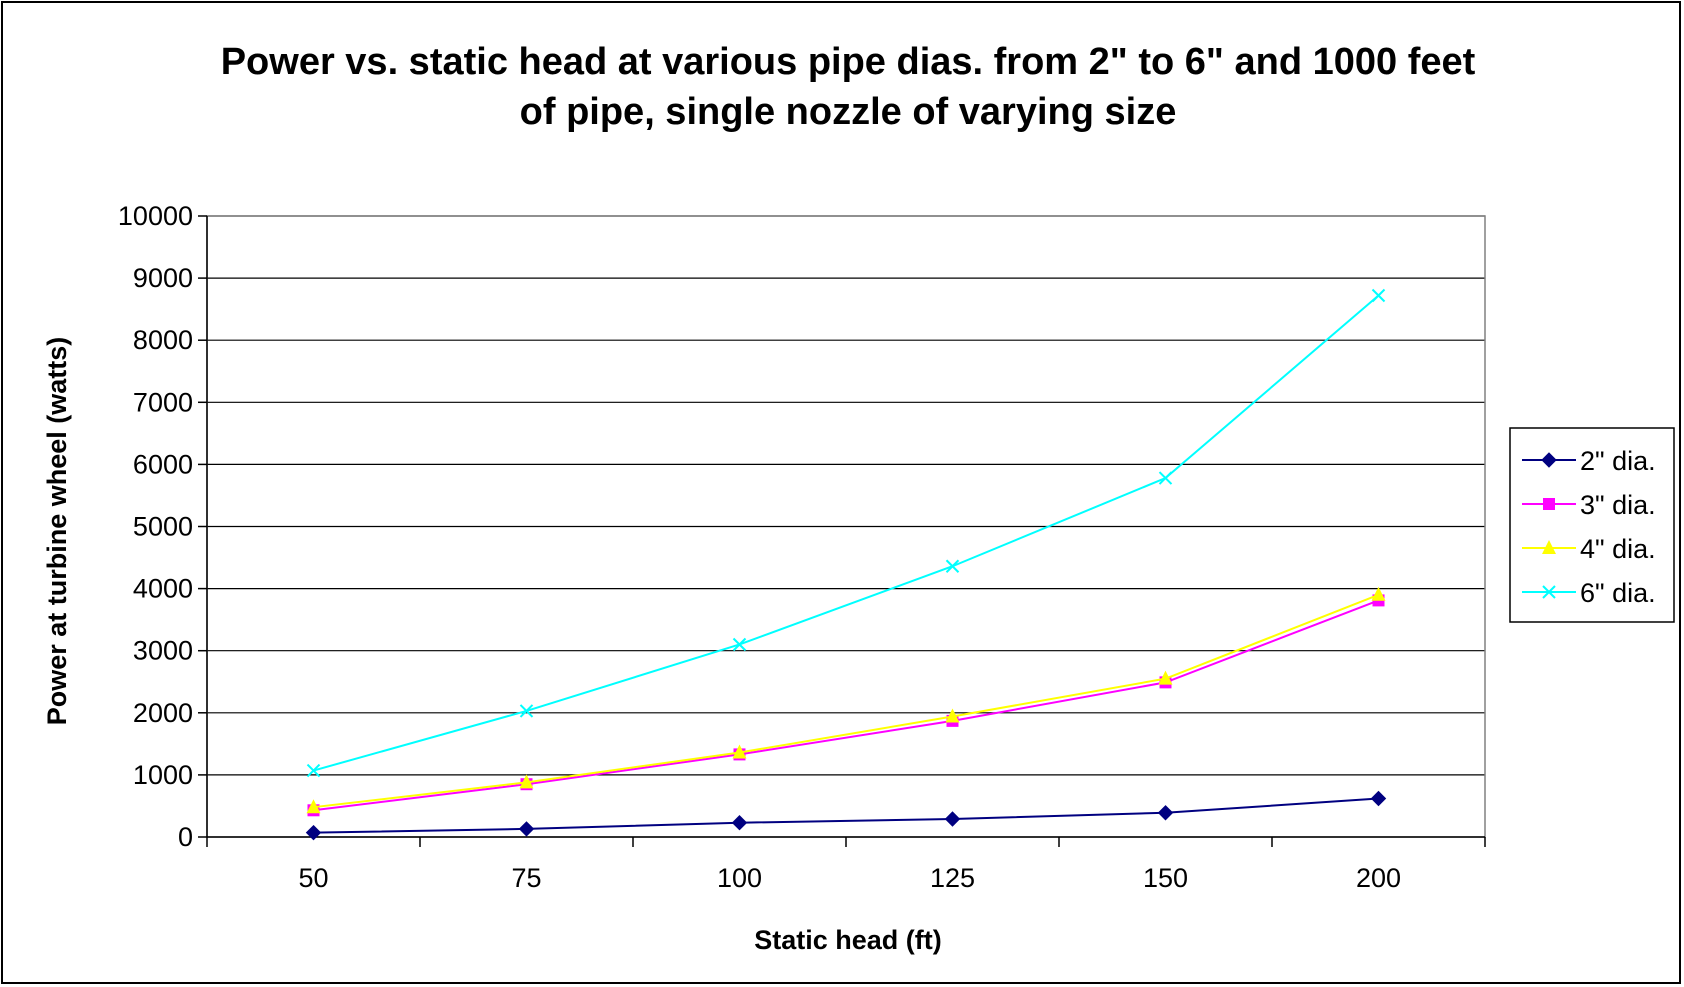 This screenshot has height=987, width=1684. I want to click on legend-item: 3" dia., so click(1589, 505).